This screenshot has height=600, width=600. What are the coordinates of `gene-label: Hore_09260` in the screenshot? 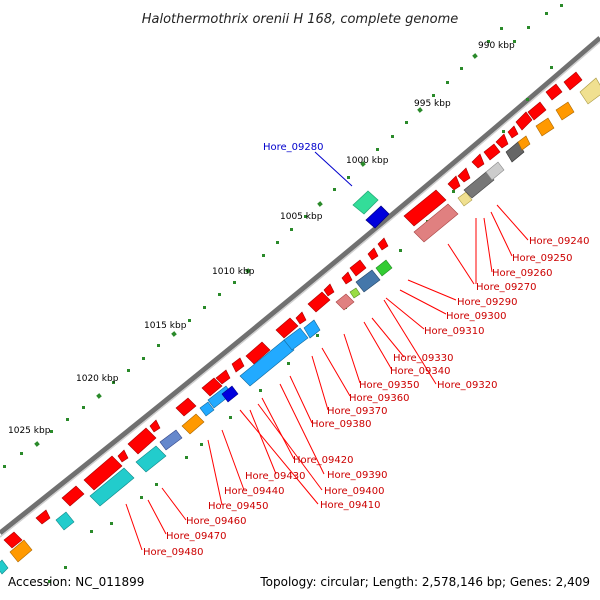 It's located at (522, 273).